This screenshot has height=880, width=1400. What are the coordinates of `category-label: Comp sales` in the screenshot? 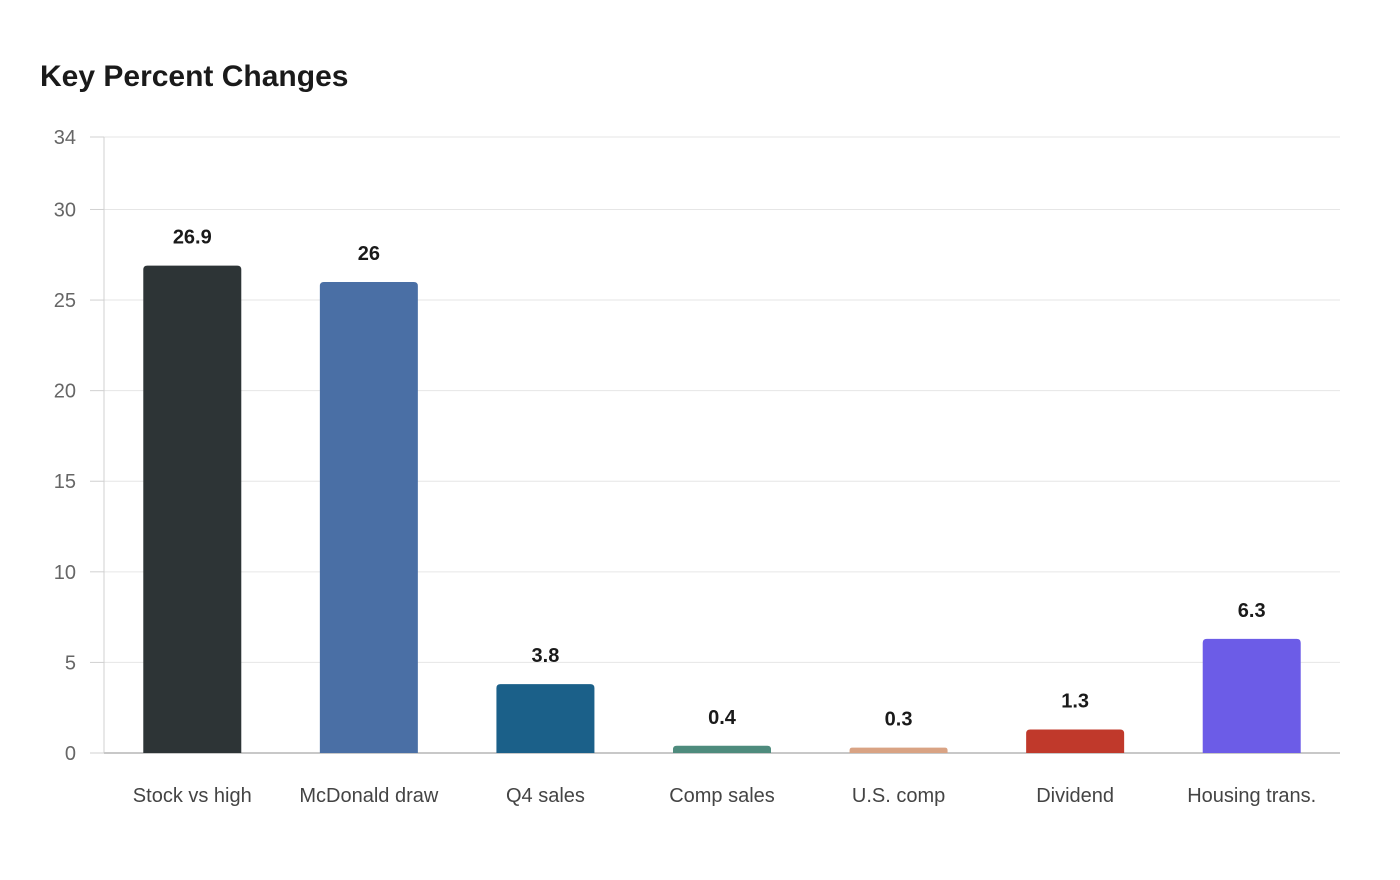 It's located at (722, 796).